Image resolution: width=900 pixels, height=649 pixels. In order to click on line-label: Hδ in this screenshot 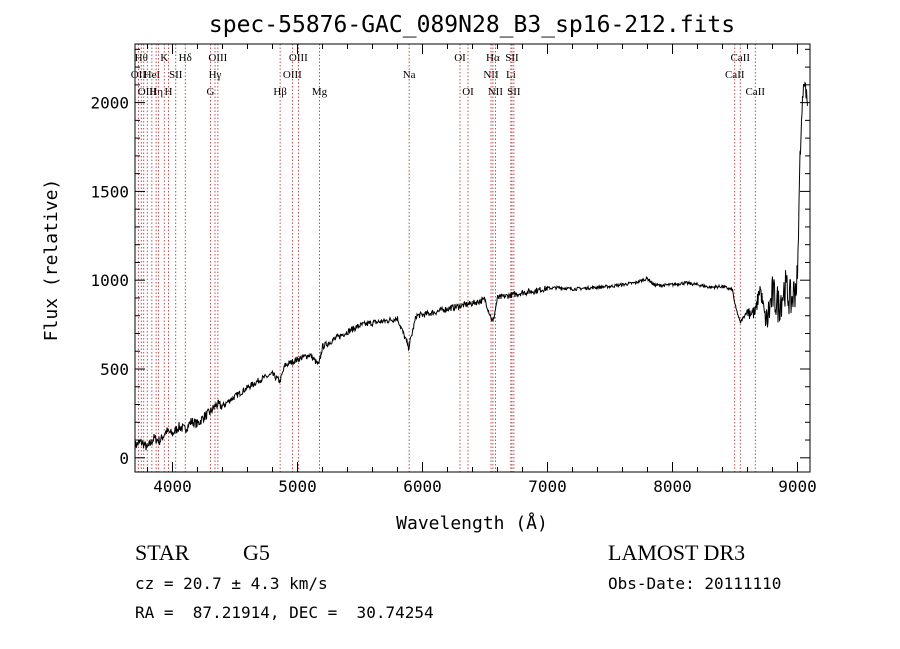, I will do `click(185, 58)`.